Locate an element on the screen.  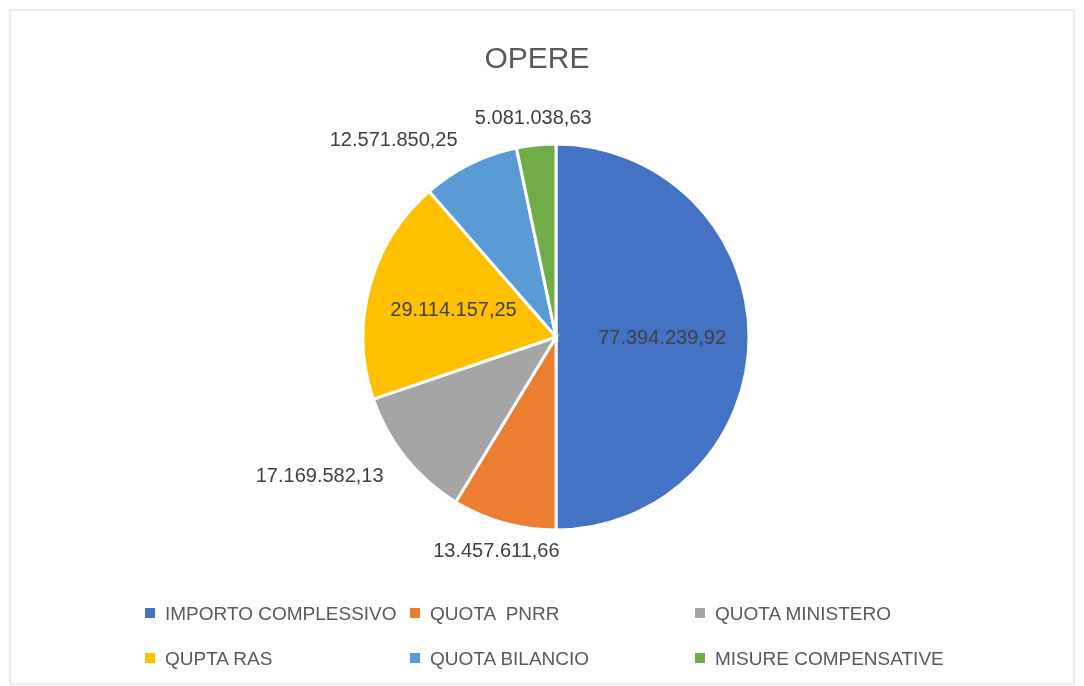
legend-label: MISURE COMPENSATIVE is located at coordinates (829, 658).